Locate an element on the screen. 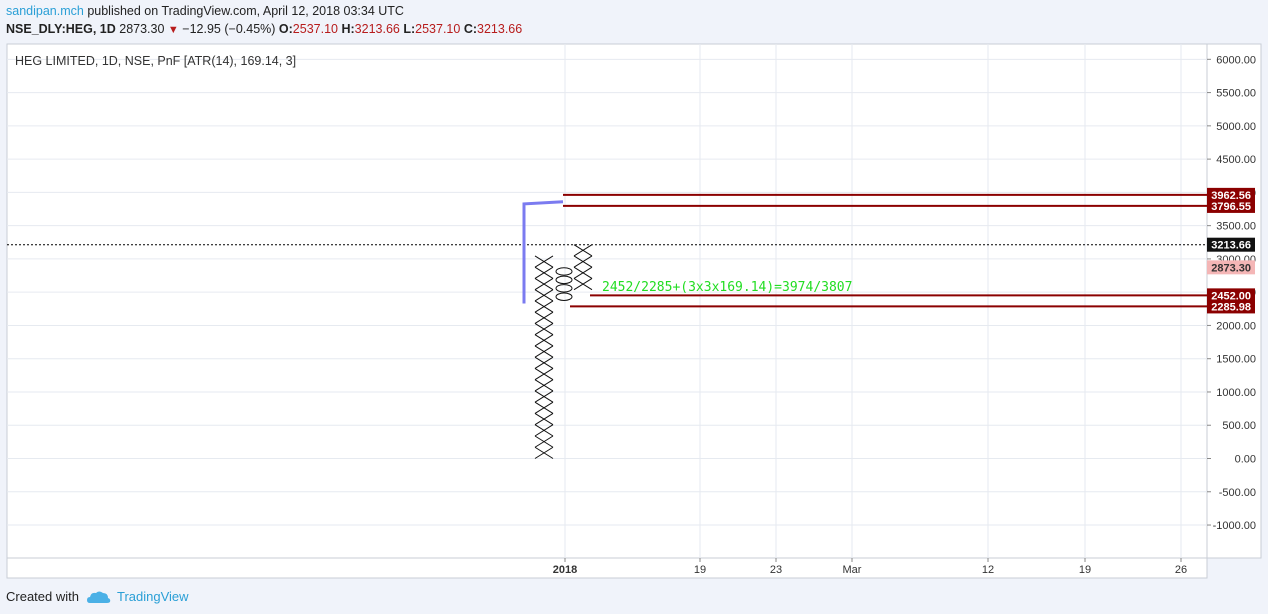  current-price-tag-bg is located at coordinates (1231, 244).